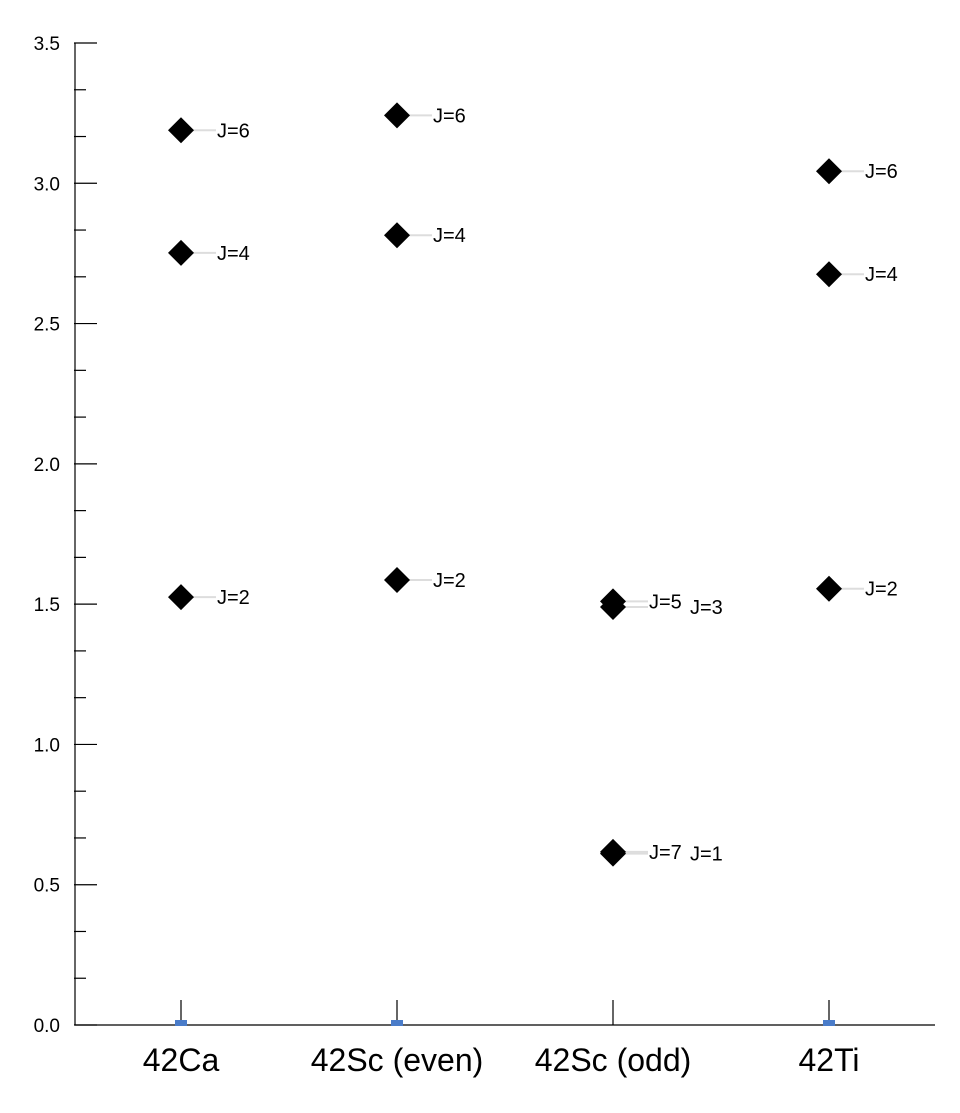 This screenshot has width=960, height=1113. Describe the element at coordinates (397, 1060) in the screenshot. I see `x-category-label: 42Sc (even)` at that location.